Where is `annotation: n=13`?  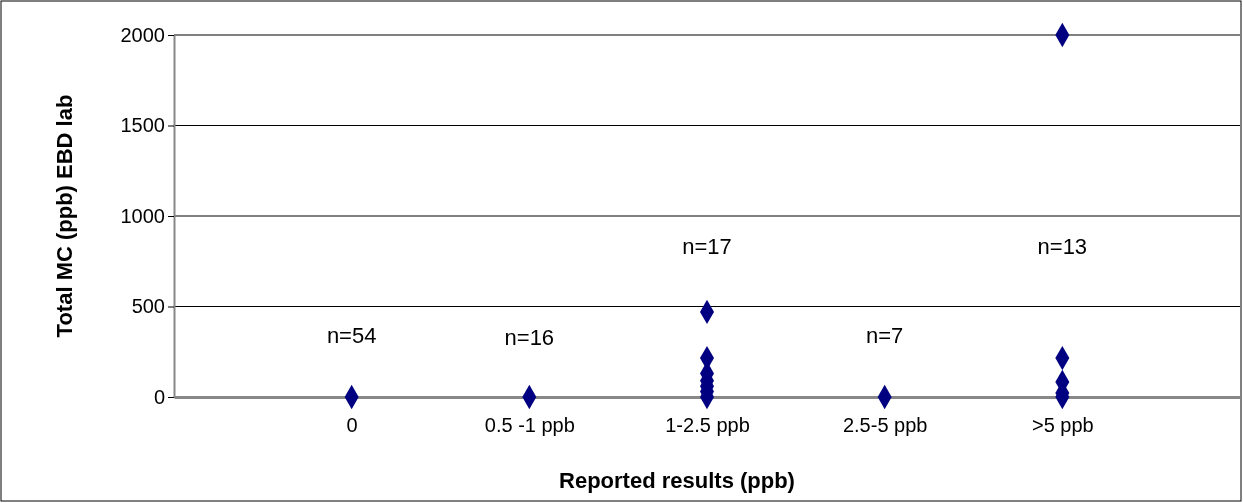 annotation: n=13 is located at coordinates (1062, 246).